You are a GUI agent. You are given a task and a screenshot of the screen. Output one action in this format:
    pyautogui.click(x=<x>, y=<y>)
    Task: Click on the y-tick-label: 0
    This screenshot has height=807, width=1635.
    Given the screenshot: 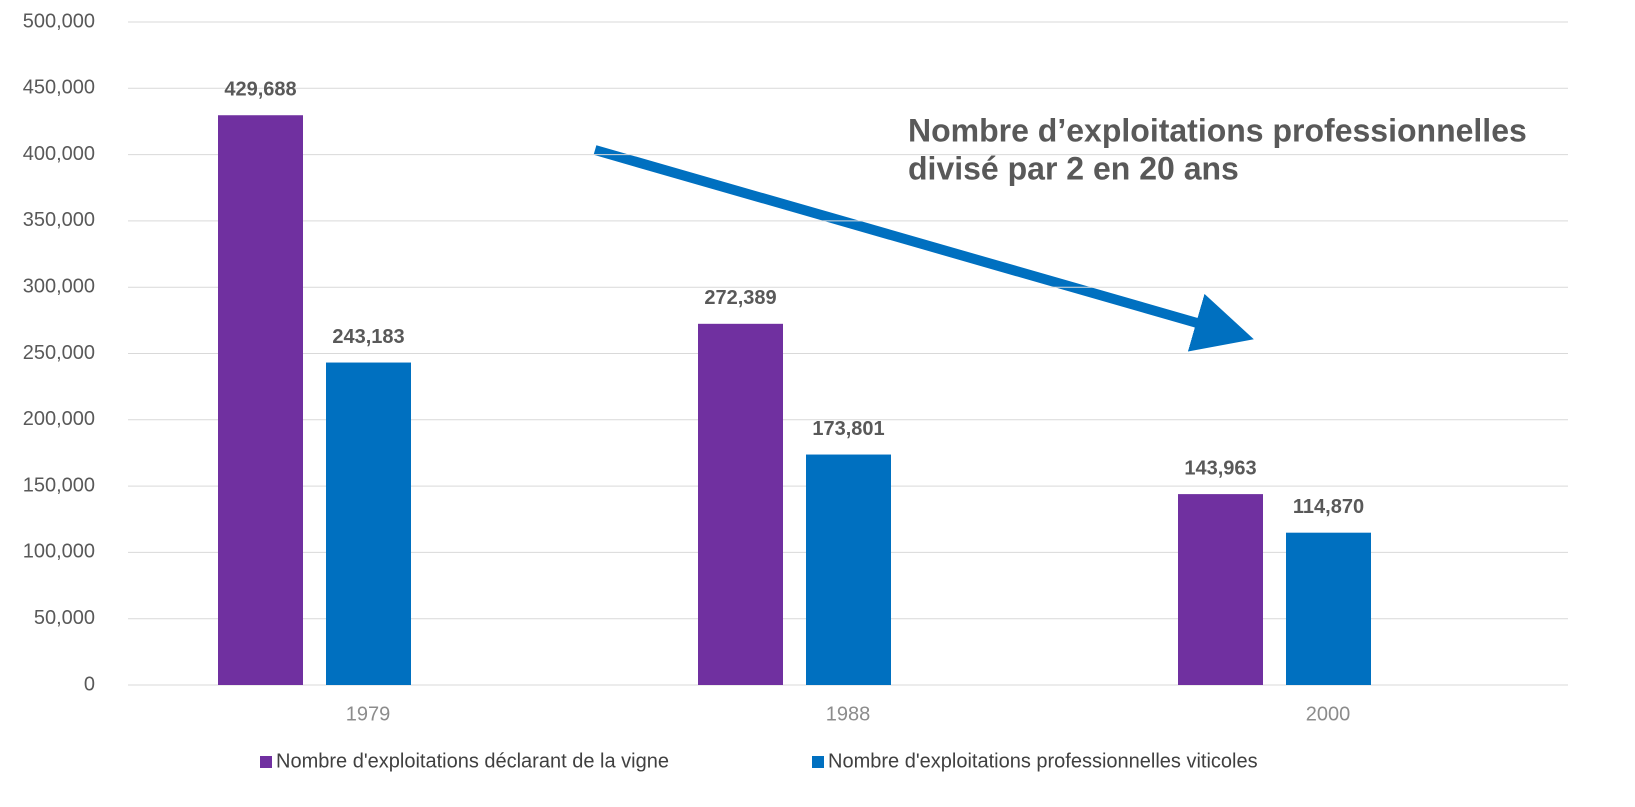 What is the action you would take?
    pyautogui.click(x=89, y=684)
    